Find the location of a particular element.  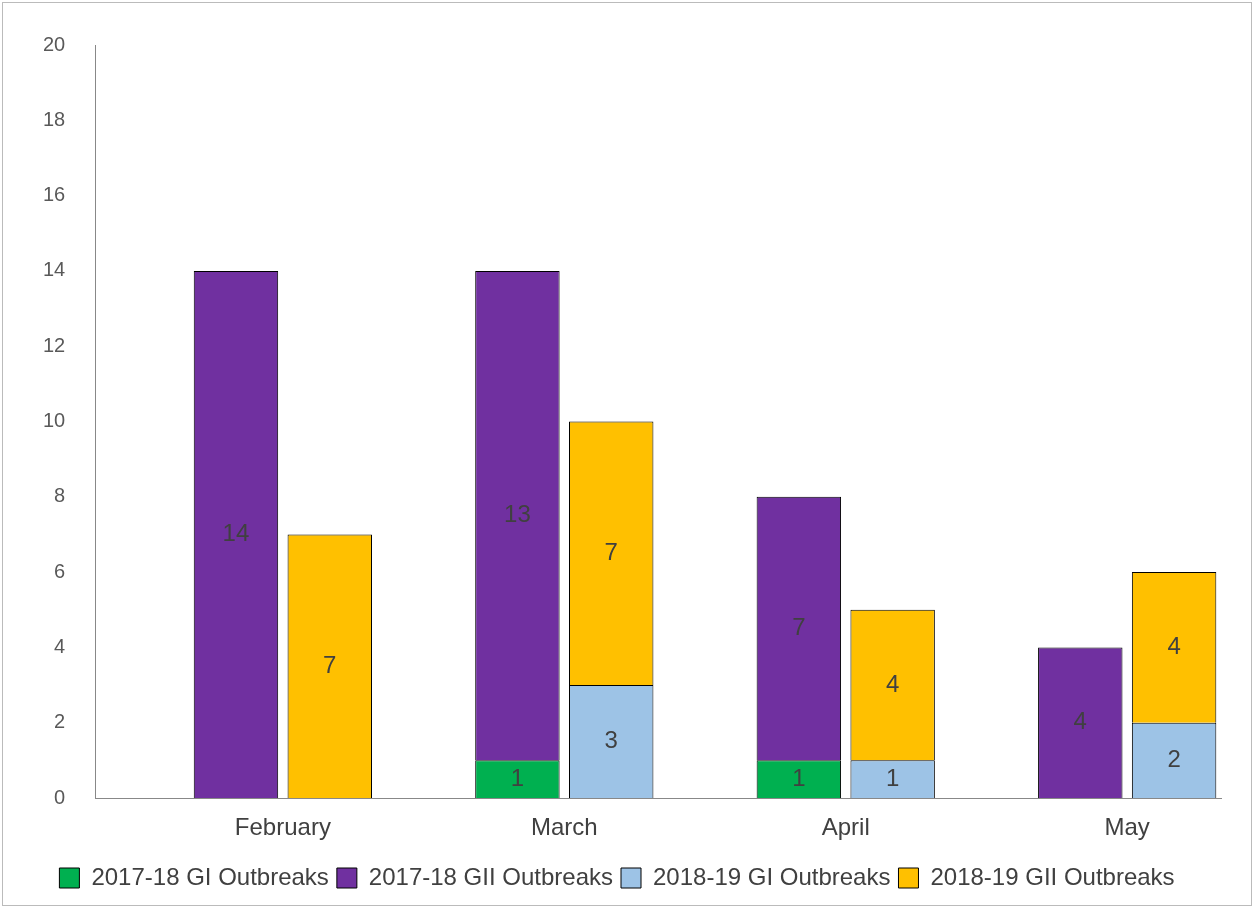

data-label: 14 is located at coordinates (236, 533).